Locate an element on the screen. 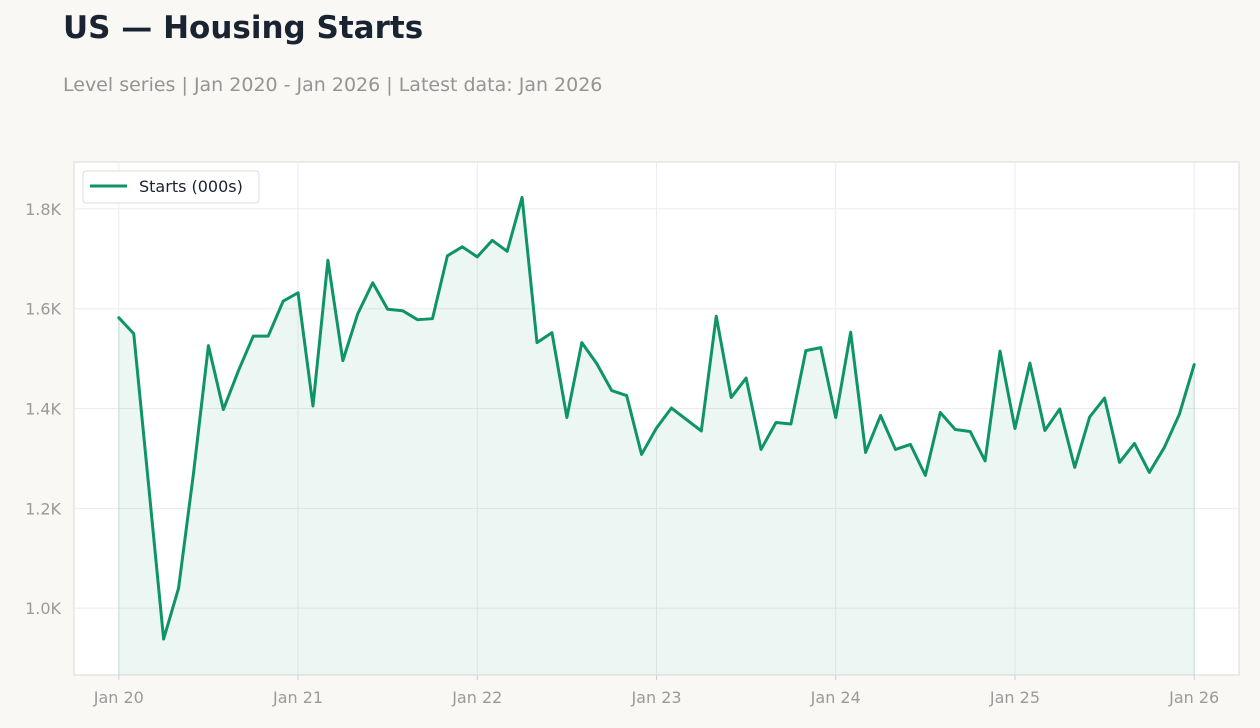 This screenshot has height=728, width=1260. y-tick-label: 1.6K is located at coordinates (43, 309).